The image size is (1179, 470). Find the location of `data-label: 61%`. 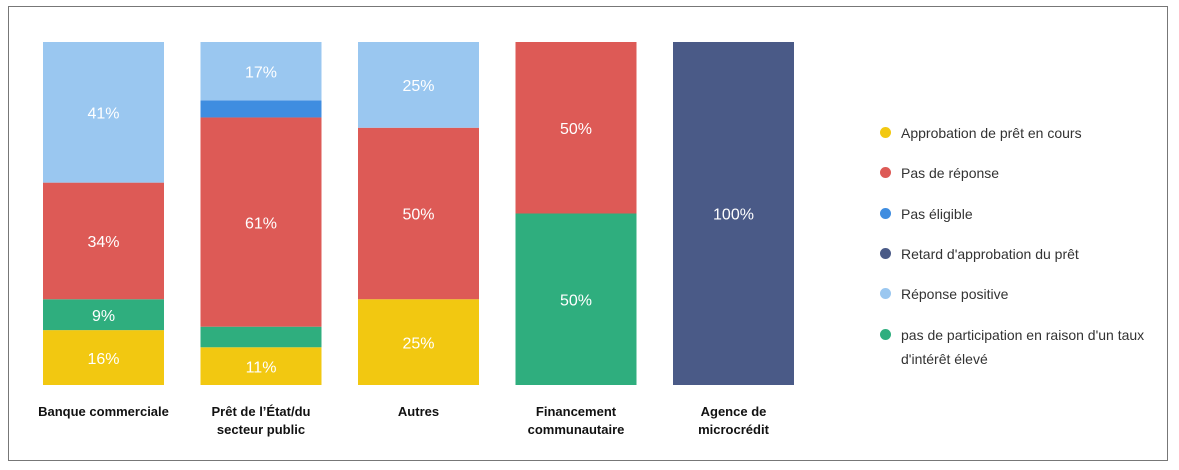

data-label: 61% is located at coordinates (261, 223).